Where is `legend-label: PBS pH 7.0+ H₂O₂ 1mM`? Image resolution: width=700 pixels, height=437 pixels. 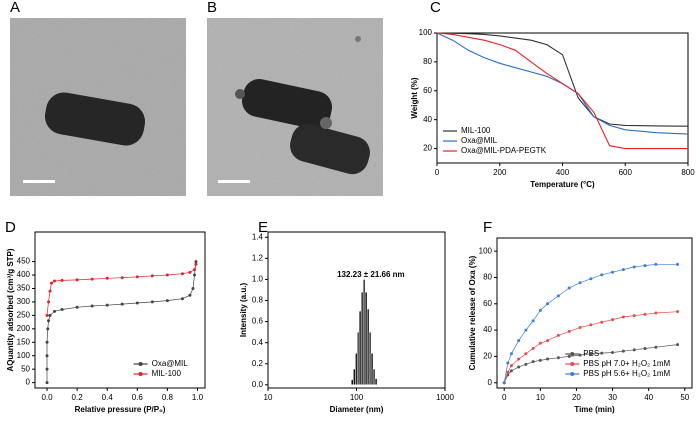 legend-label: PBS pH 7.0+ H₂O₂ 1mM is located at coordinates (626, 363).